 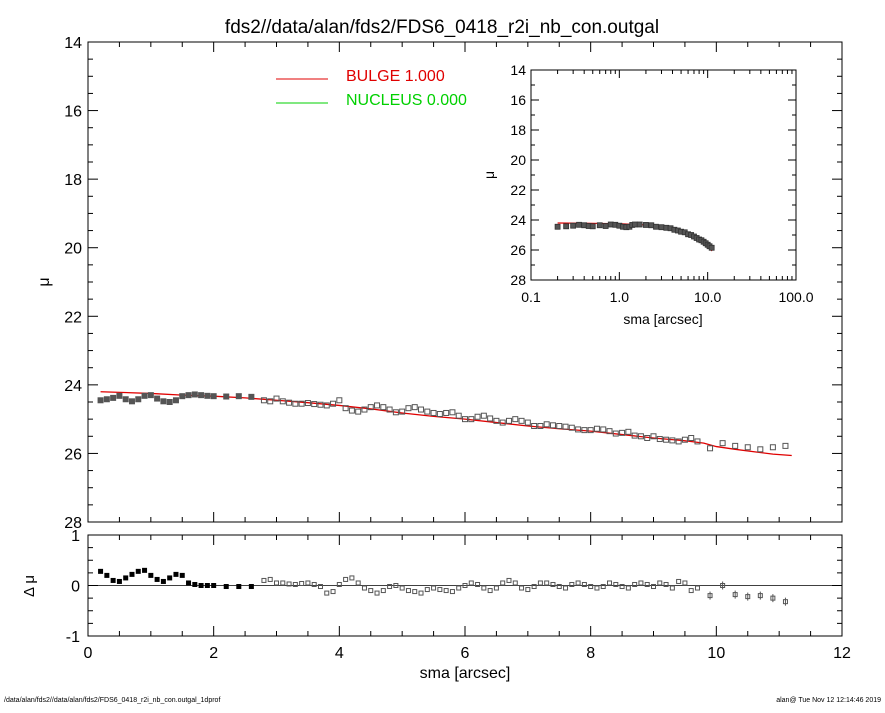 What do you see at coordinates (73, 637) in the screenshot?
I see `residual-y-tick-label: -1` at bounding box center [73, 637].